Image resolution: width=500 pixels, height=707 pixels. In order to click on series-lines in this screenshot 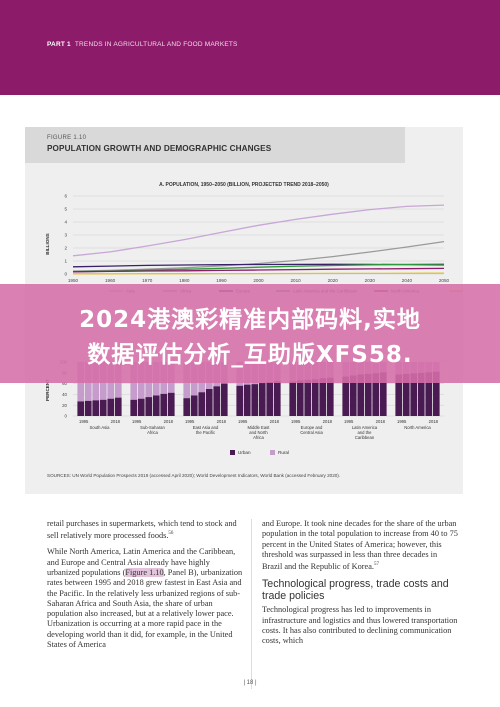, I will do `click(258, 239)`.